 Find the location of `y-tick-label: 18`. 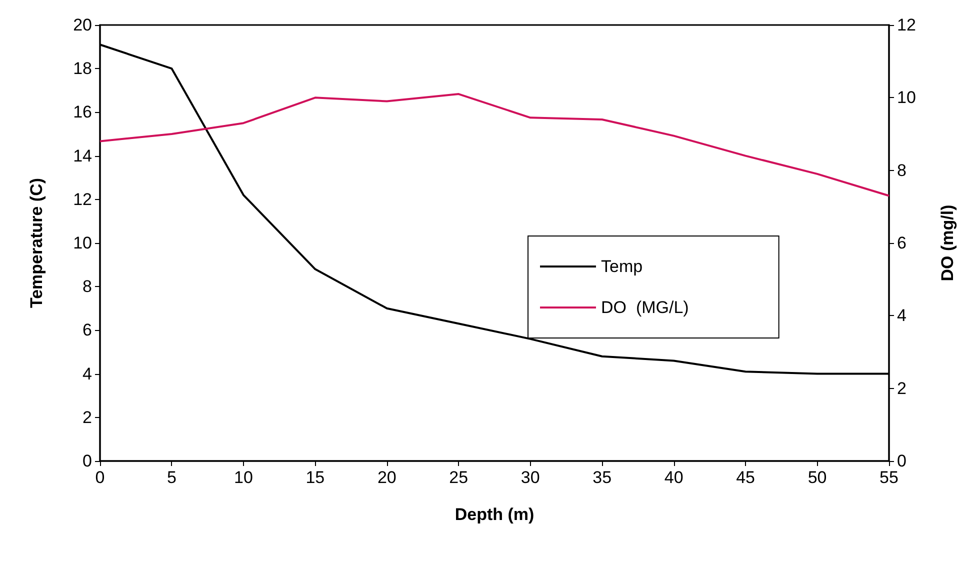

y-tick-label: 18 is located at coordinates (82, 68).